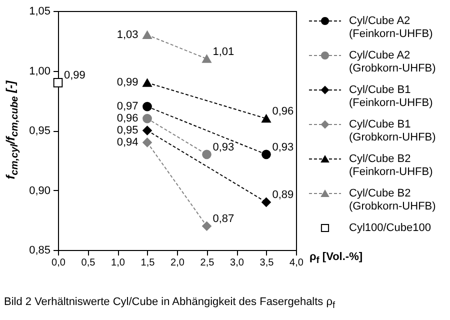 The image size is (450, 320). I want to click on y-tick-label: 1,00, so click(39, 71).